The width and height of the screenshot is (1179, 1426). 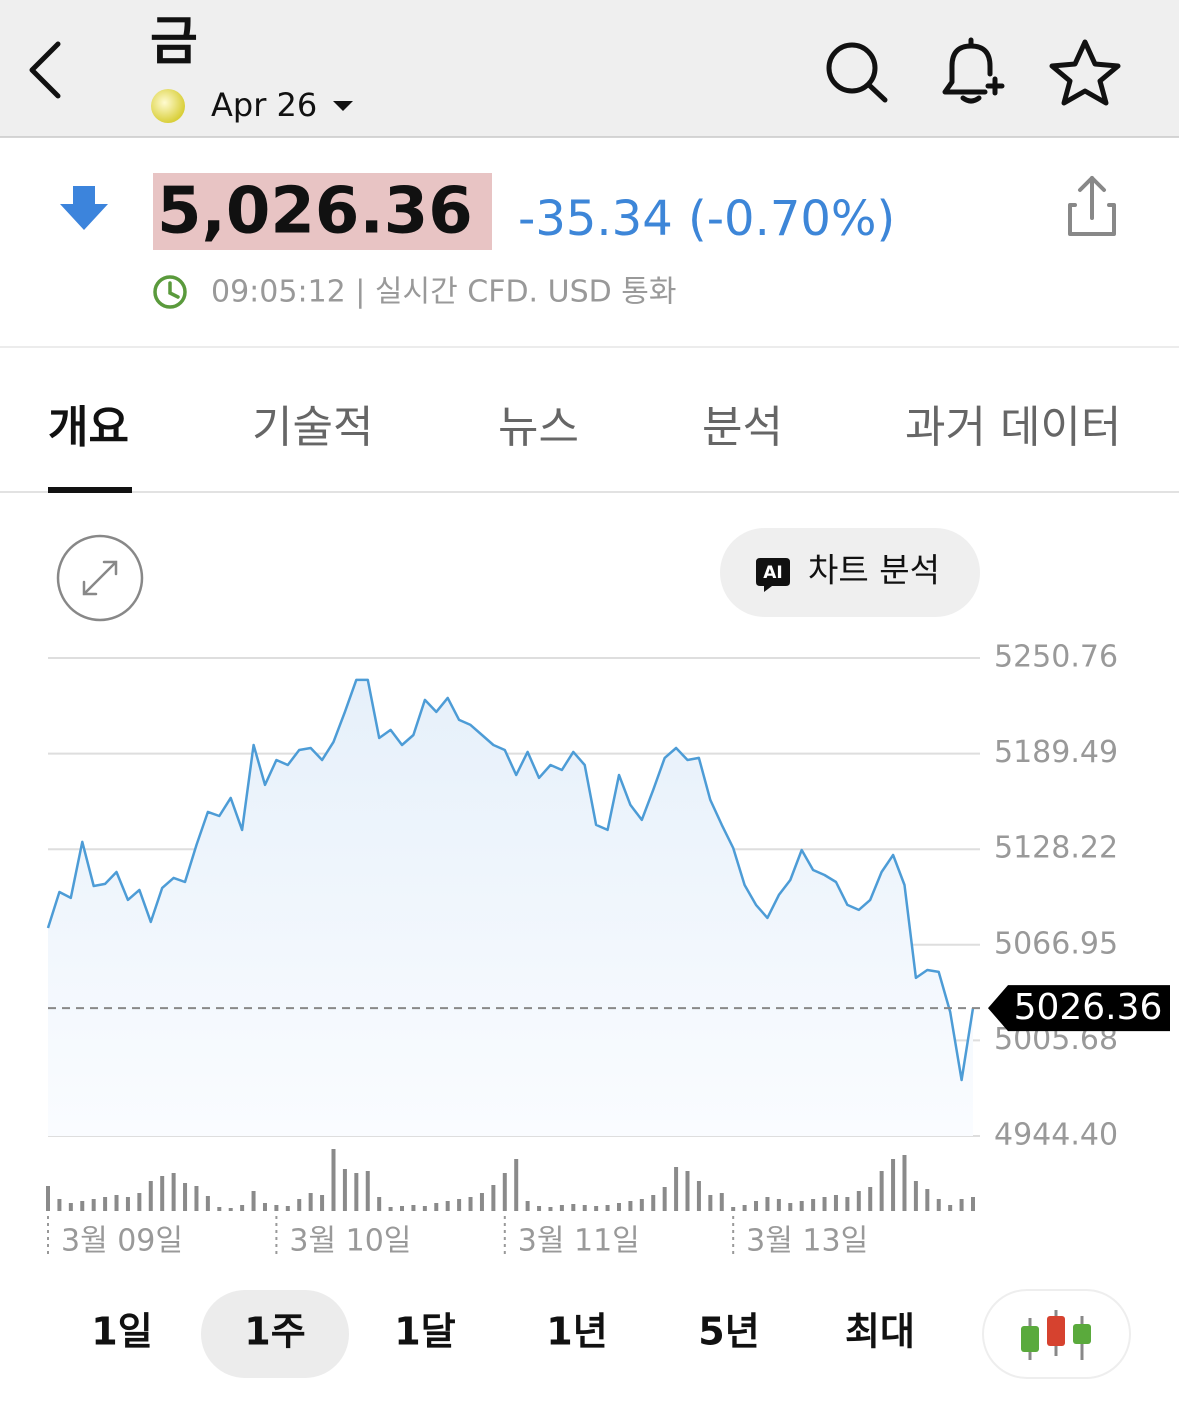 I want to click on tab: 뉴스, so click(x=538, y=427).